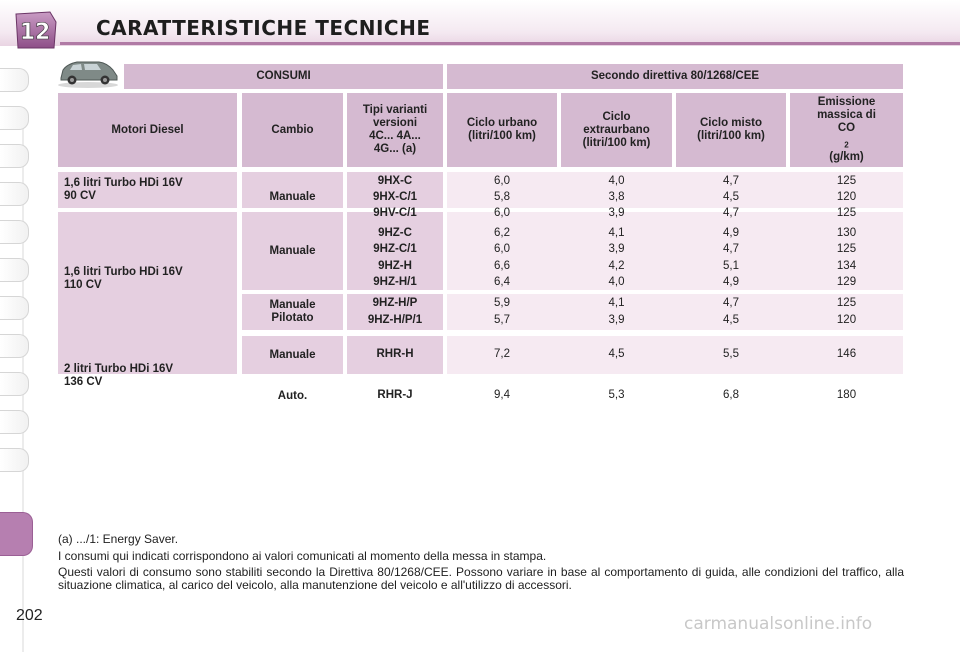  What do you see at coordinates (16, 534) in the screenshot?
I see `chapter-tab-active` at bounding box center [16, 534].